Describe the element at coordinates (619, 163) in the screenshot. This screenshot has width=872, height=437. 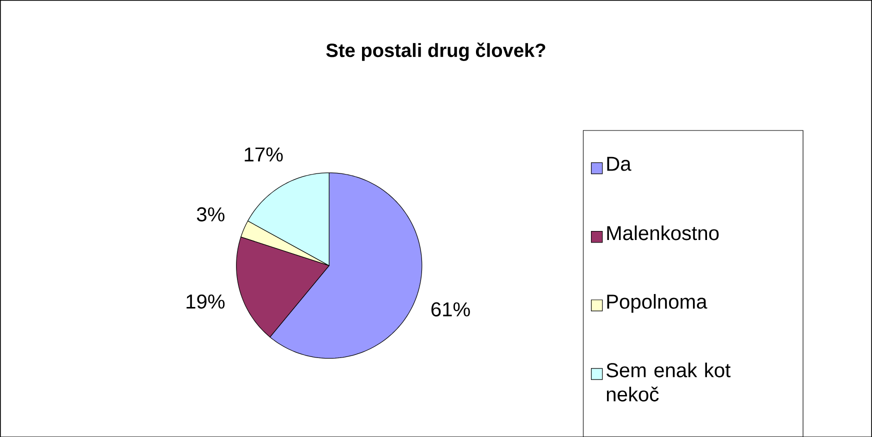
I see `legend-label: Da` at that location.